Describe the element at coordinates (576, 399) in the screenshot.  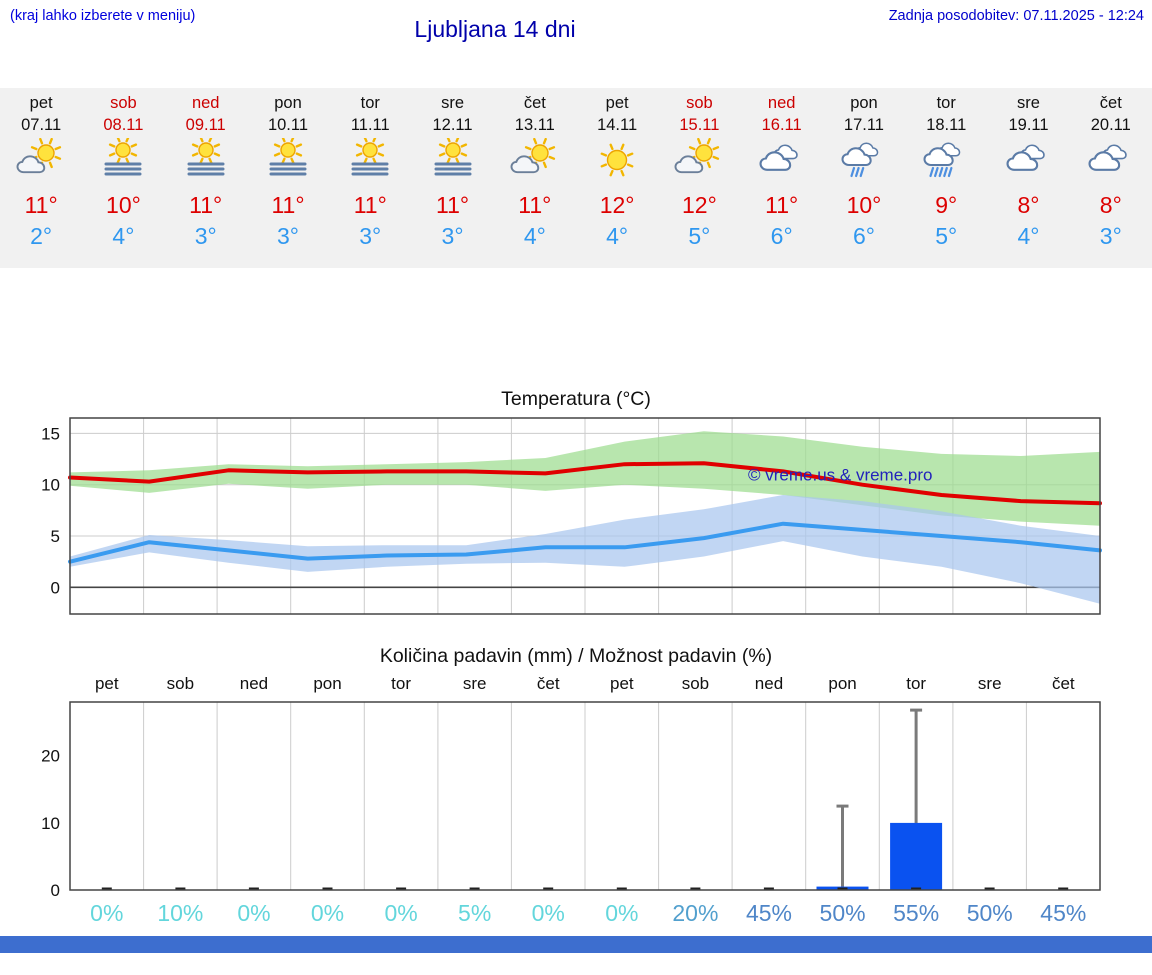
I see `temp-chart-title: Temperatura (°C)` at that location.